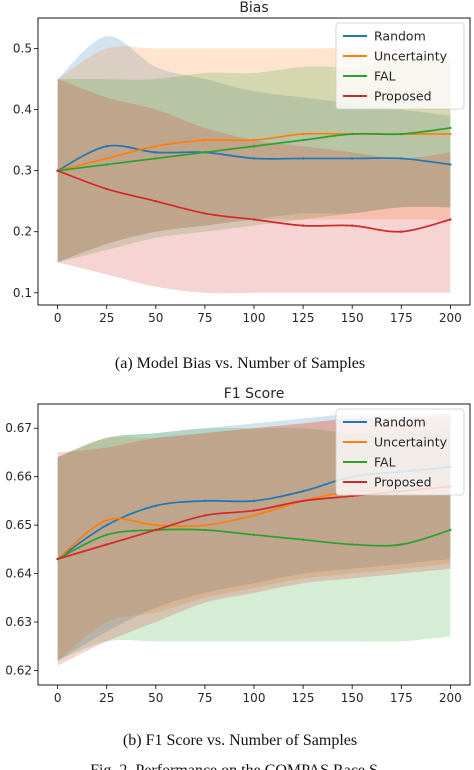  I want to click on chart-title: Bias, so click(253, 8).